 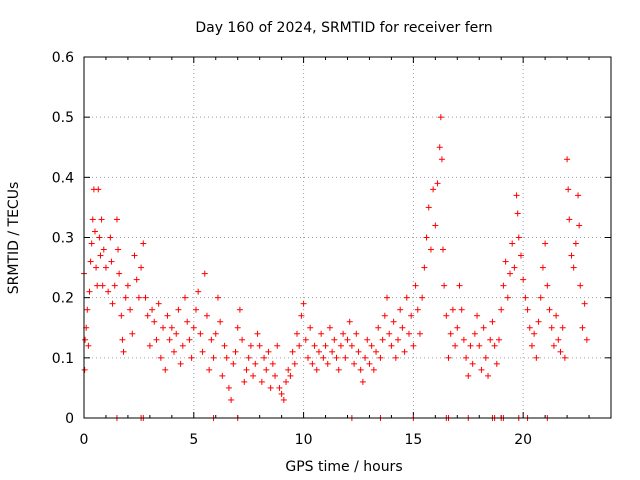 What do you see at coordinates (63, 239) in the screenshot?
I see `y-tick-label: 0.3` at bounding box center [63, 239].